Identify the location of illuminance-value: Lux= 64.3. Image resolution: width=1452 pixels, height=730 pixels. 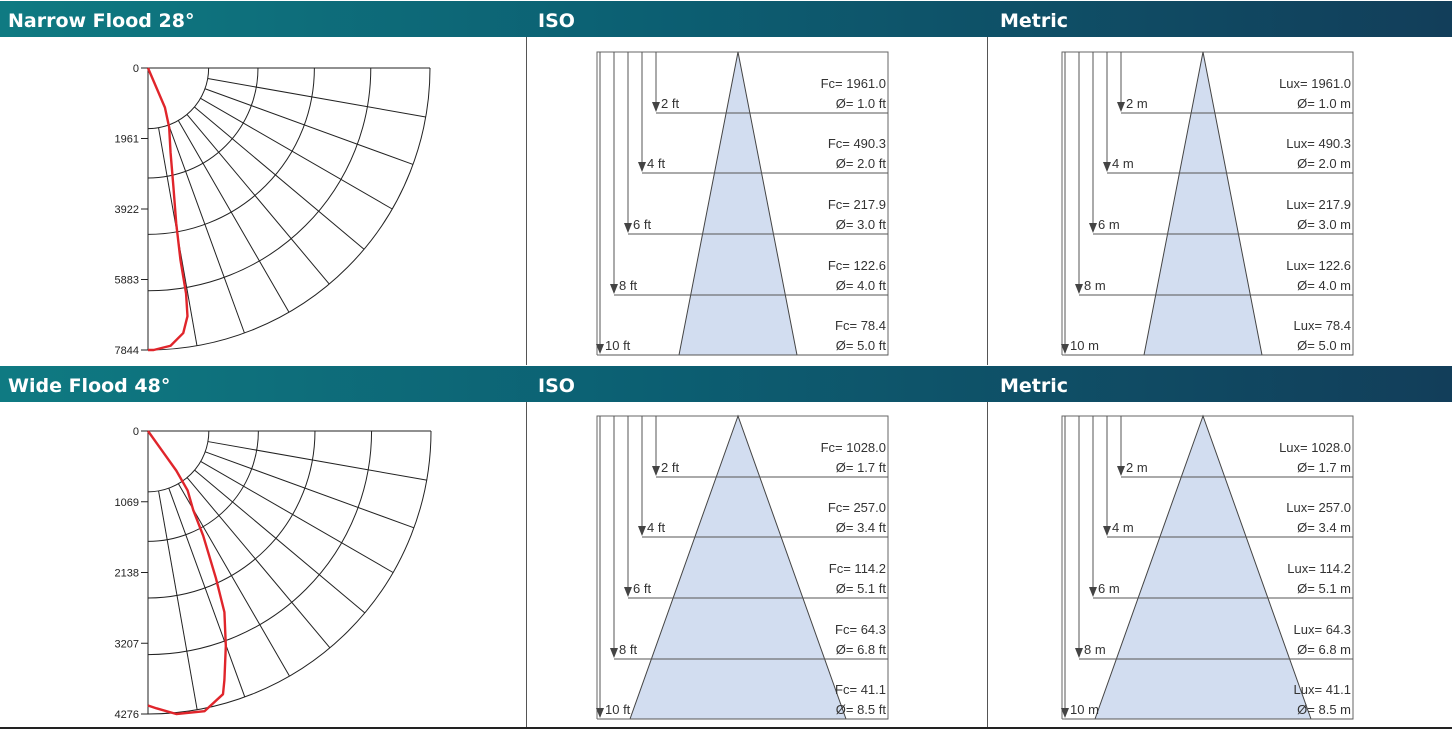
(1322, 629).